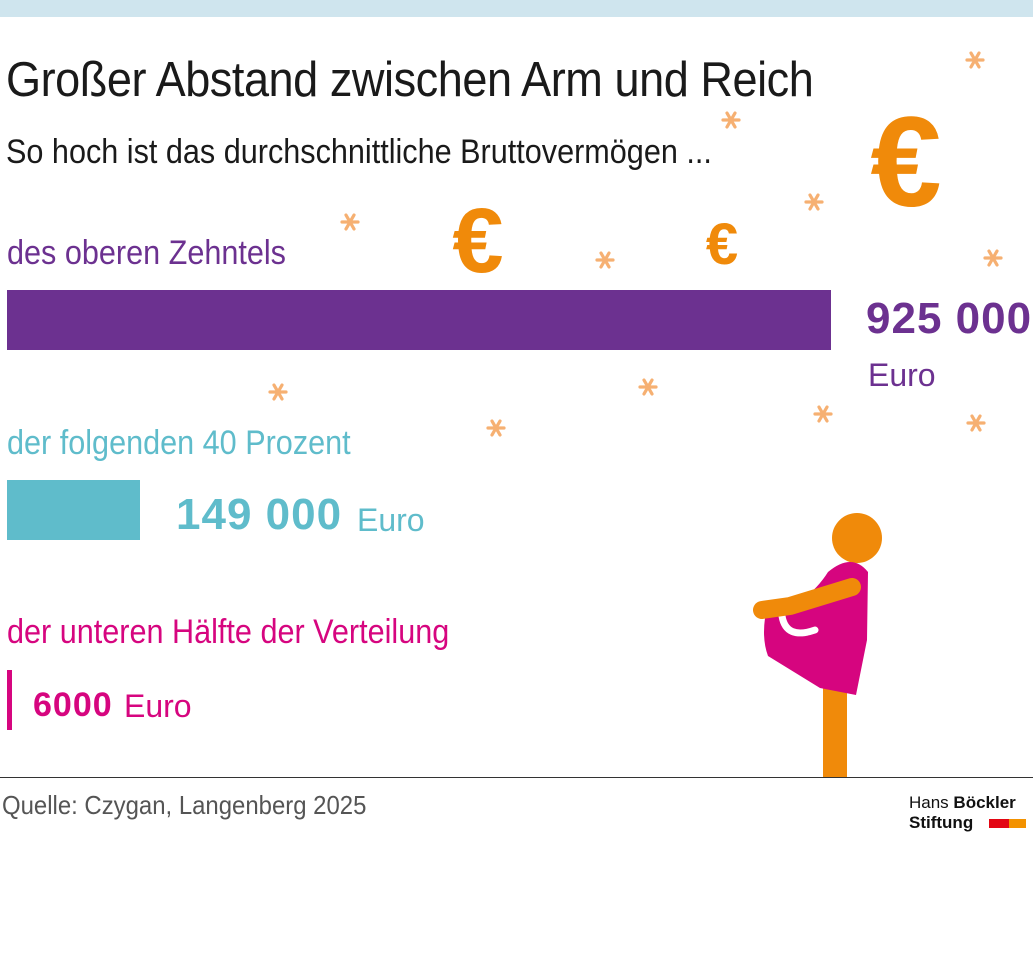 The image size is (1033, 957). I want to click on top-band, so click(516, 8).